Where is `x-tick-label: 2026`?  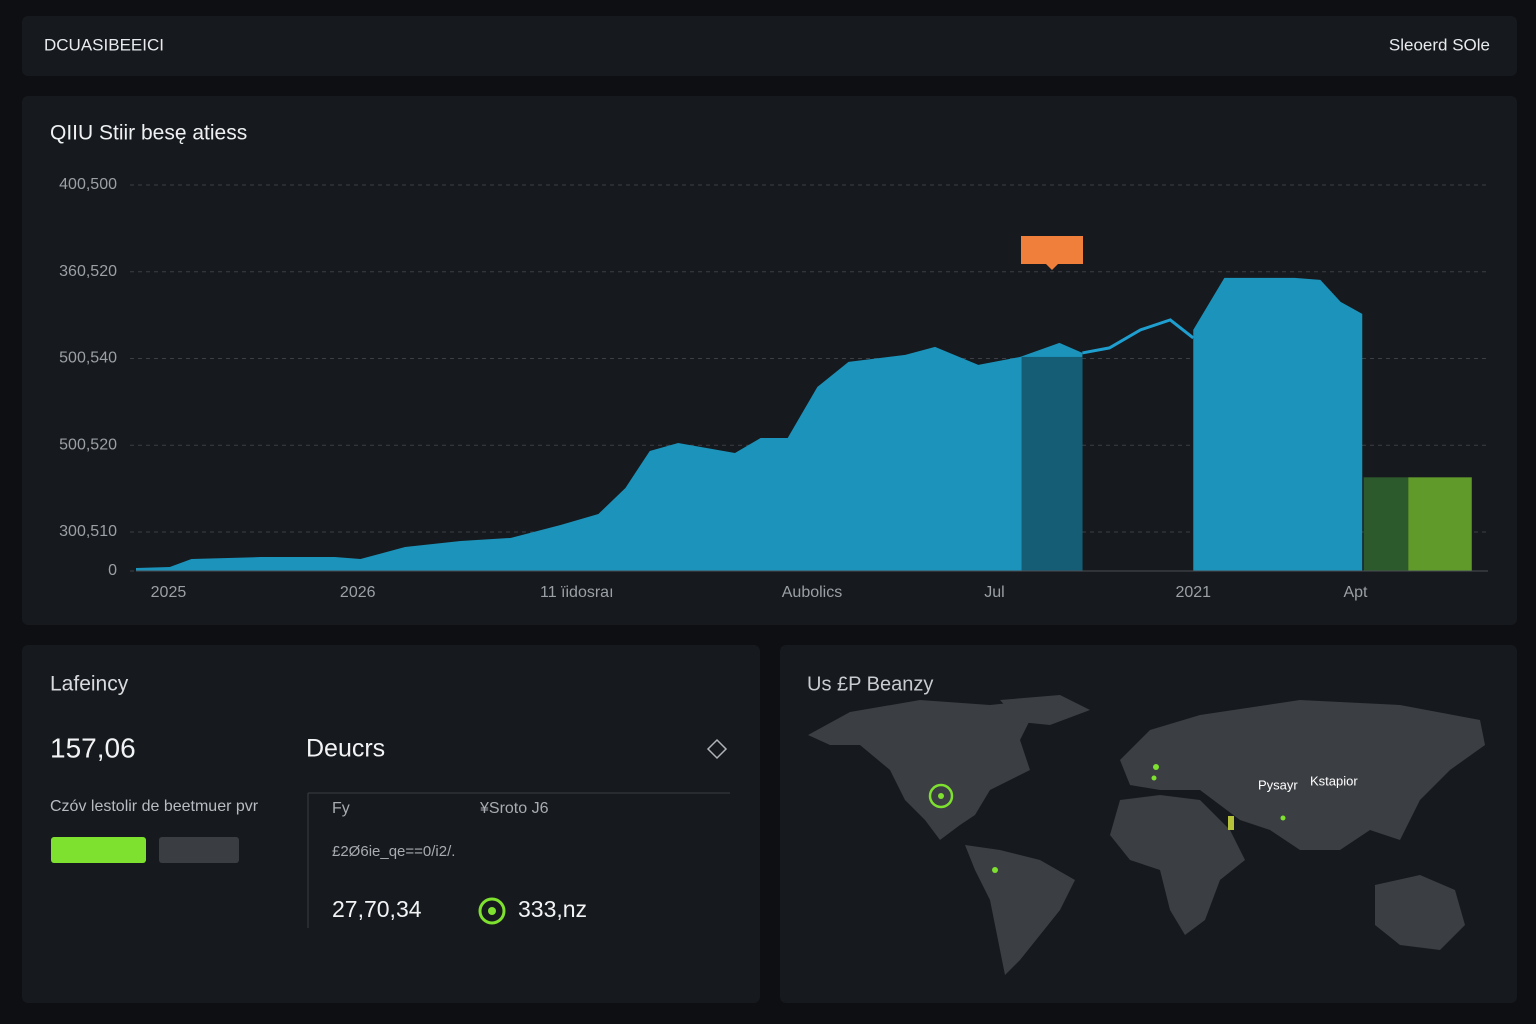 x-tick-label: 2026 is located at coordinates (358, 592).